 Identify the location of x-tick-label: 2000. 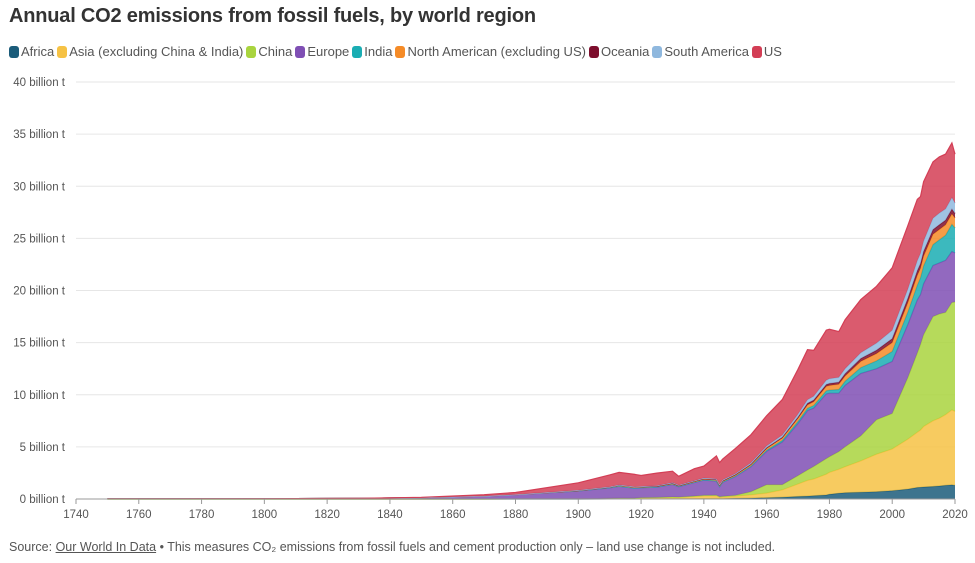
(892, 514).